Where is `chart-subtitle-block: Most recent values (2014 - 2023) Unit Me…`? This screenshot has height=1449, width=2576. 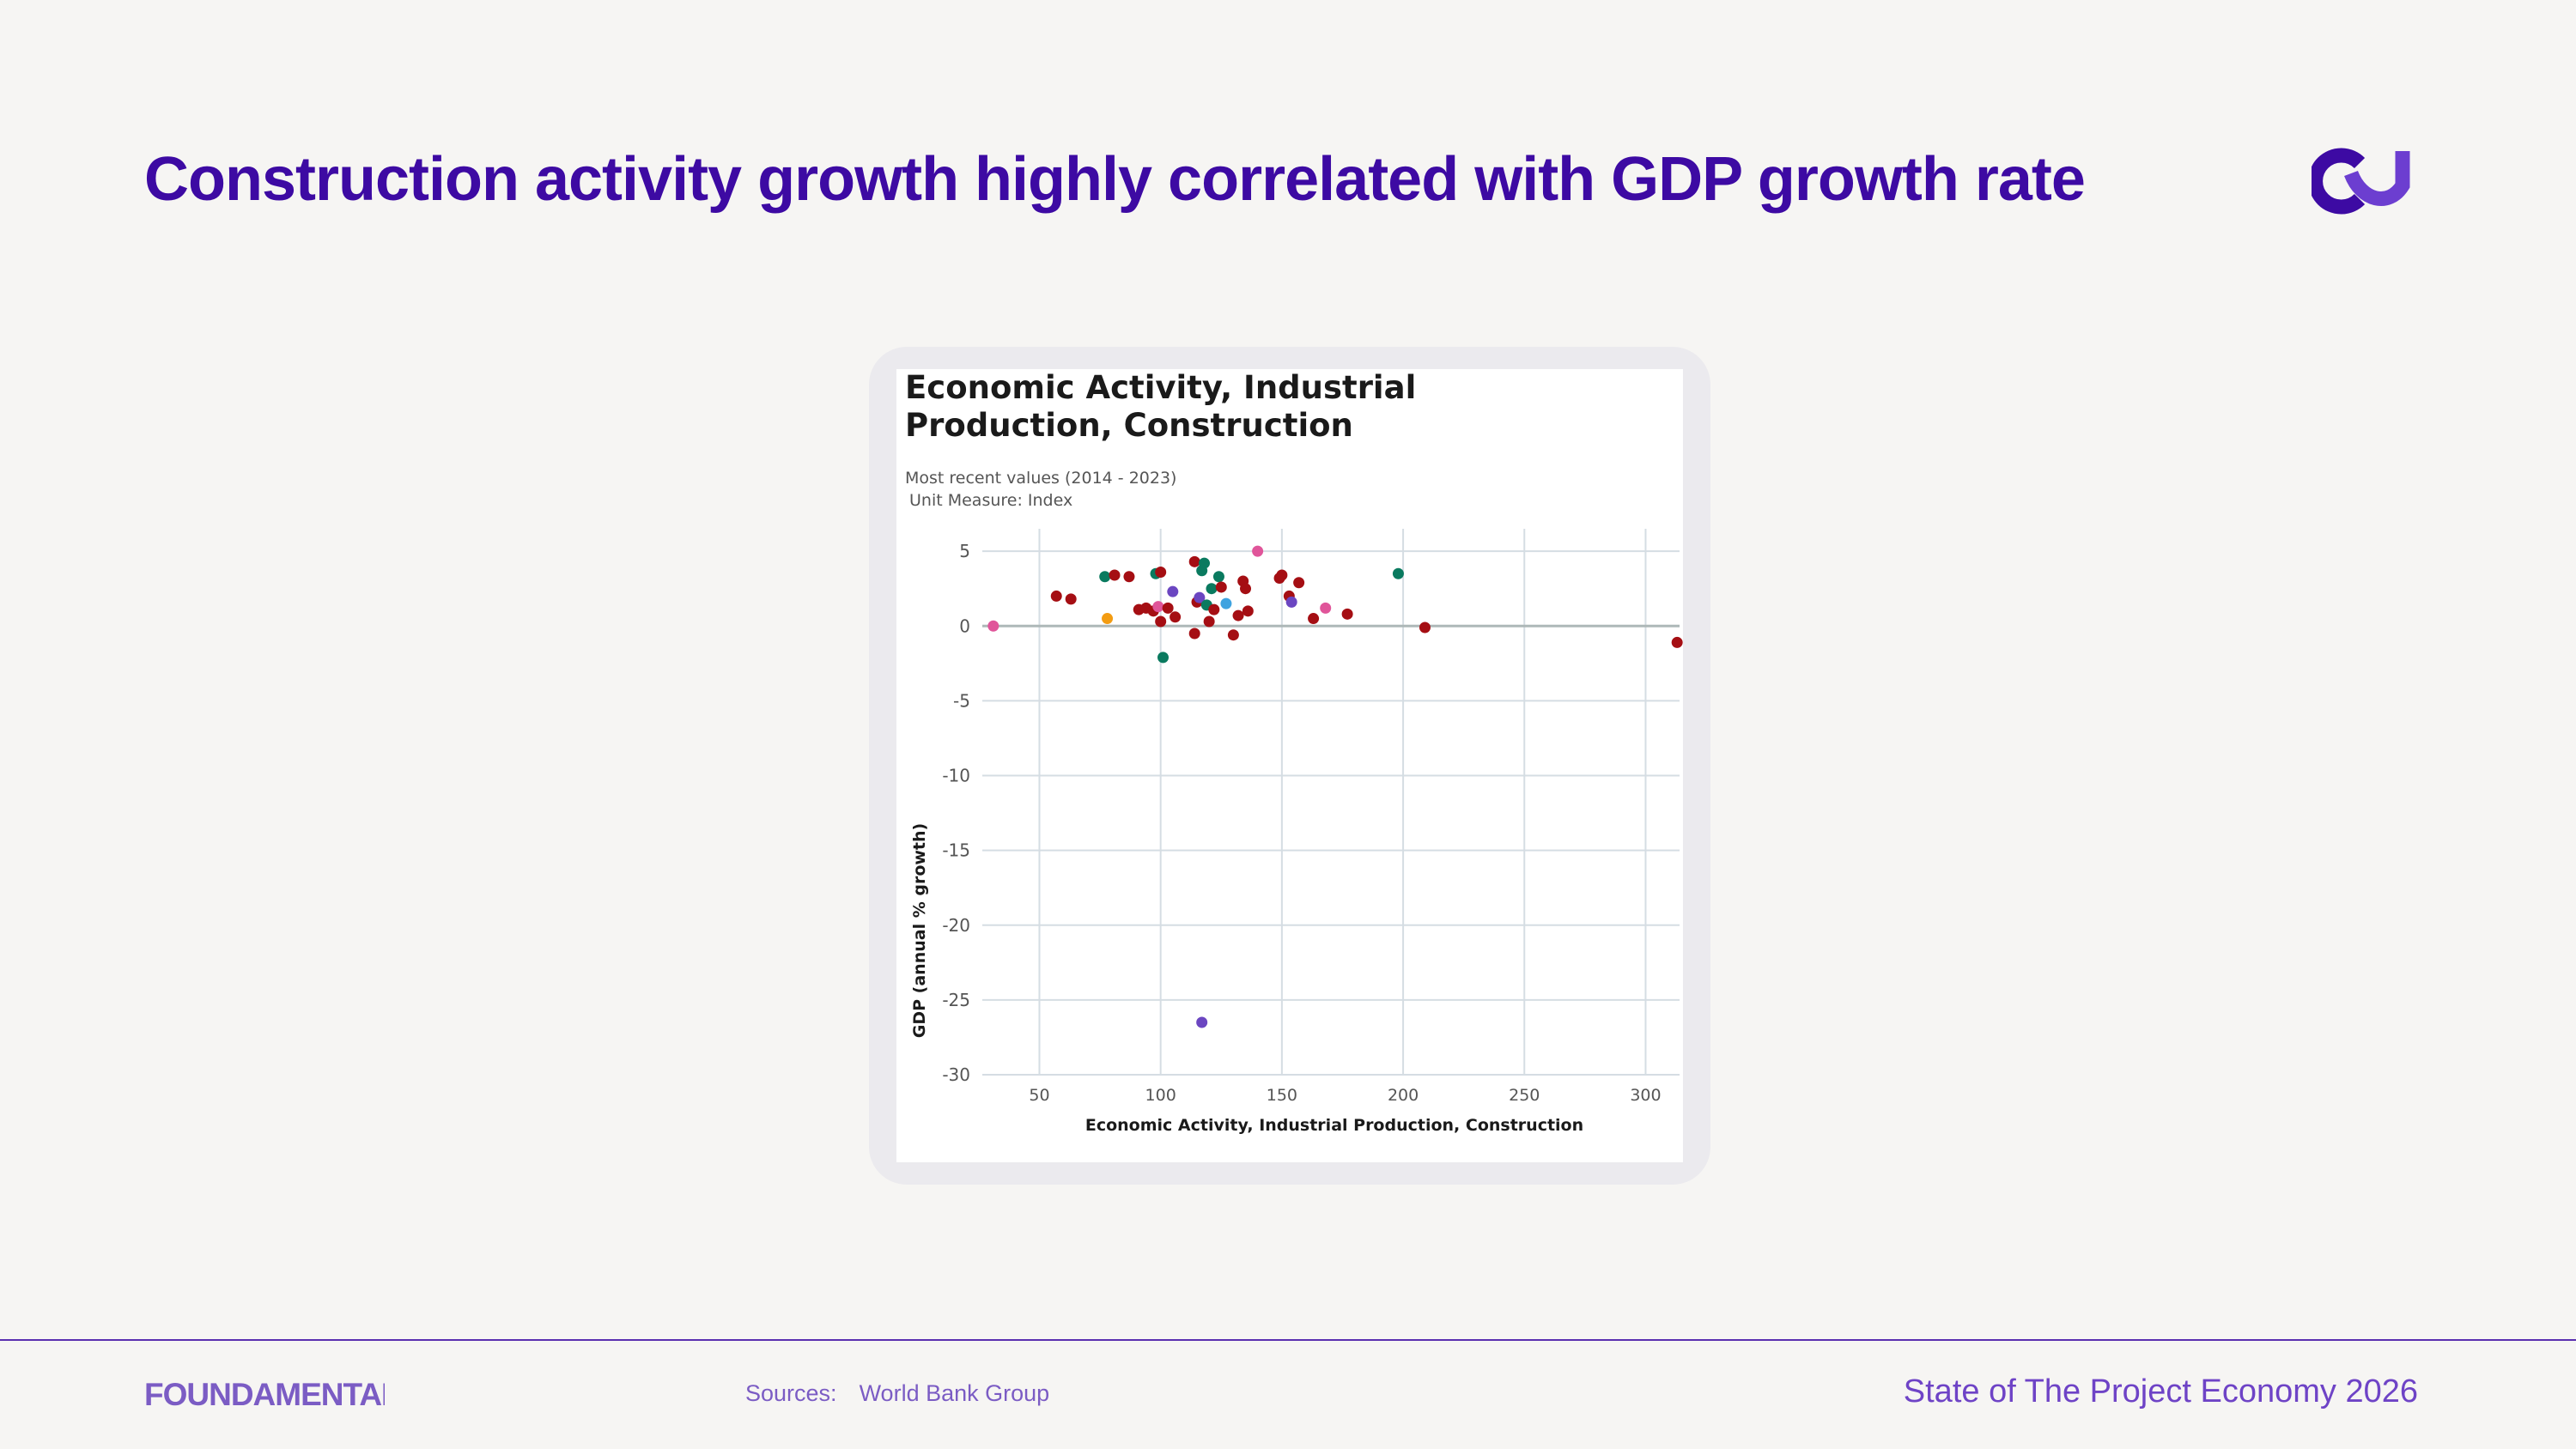 chart-subtitle-block: Most recent values (2014 - 2023) Unit Me… is located at coordinates (1041, 489).